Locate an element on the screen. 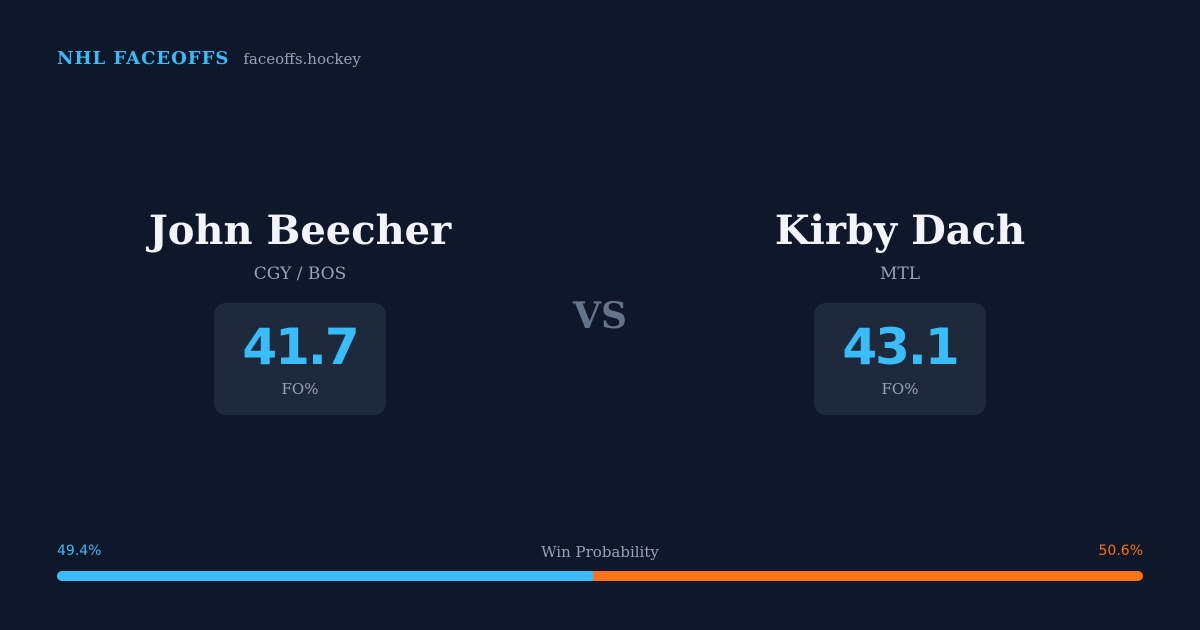  win-probability-labels: 49.4% Win Probability 50.6% is located at coordinates (600, 553).